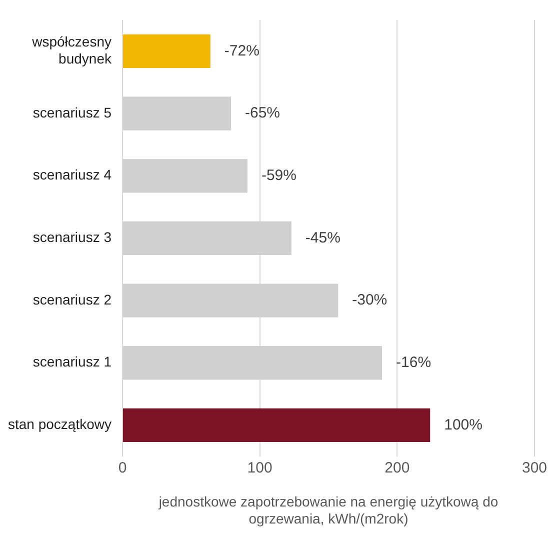 The height and width of the screenshot is (537, 550). I want to click on annotation: -16%, so click(414, 363).